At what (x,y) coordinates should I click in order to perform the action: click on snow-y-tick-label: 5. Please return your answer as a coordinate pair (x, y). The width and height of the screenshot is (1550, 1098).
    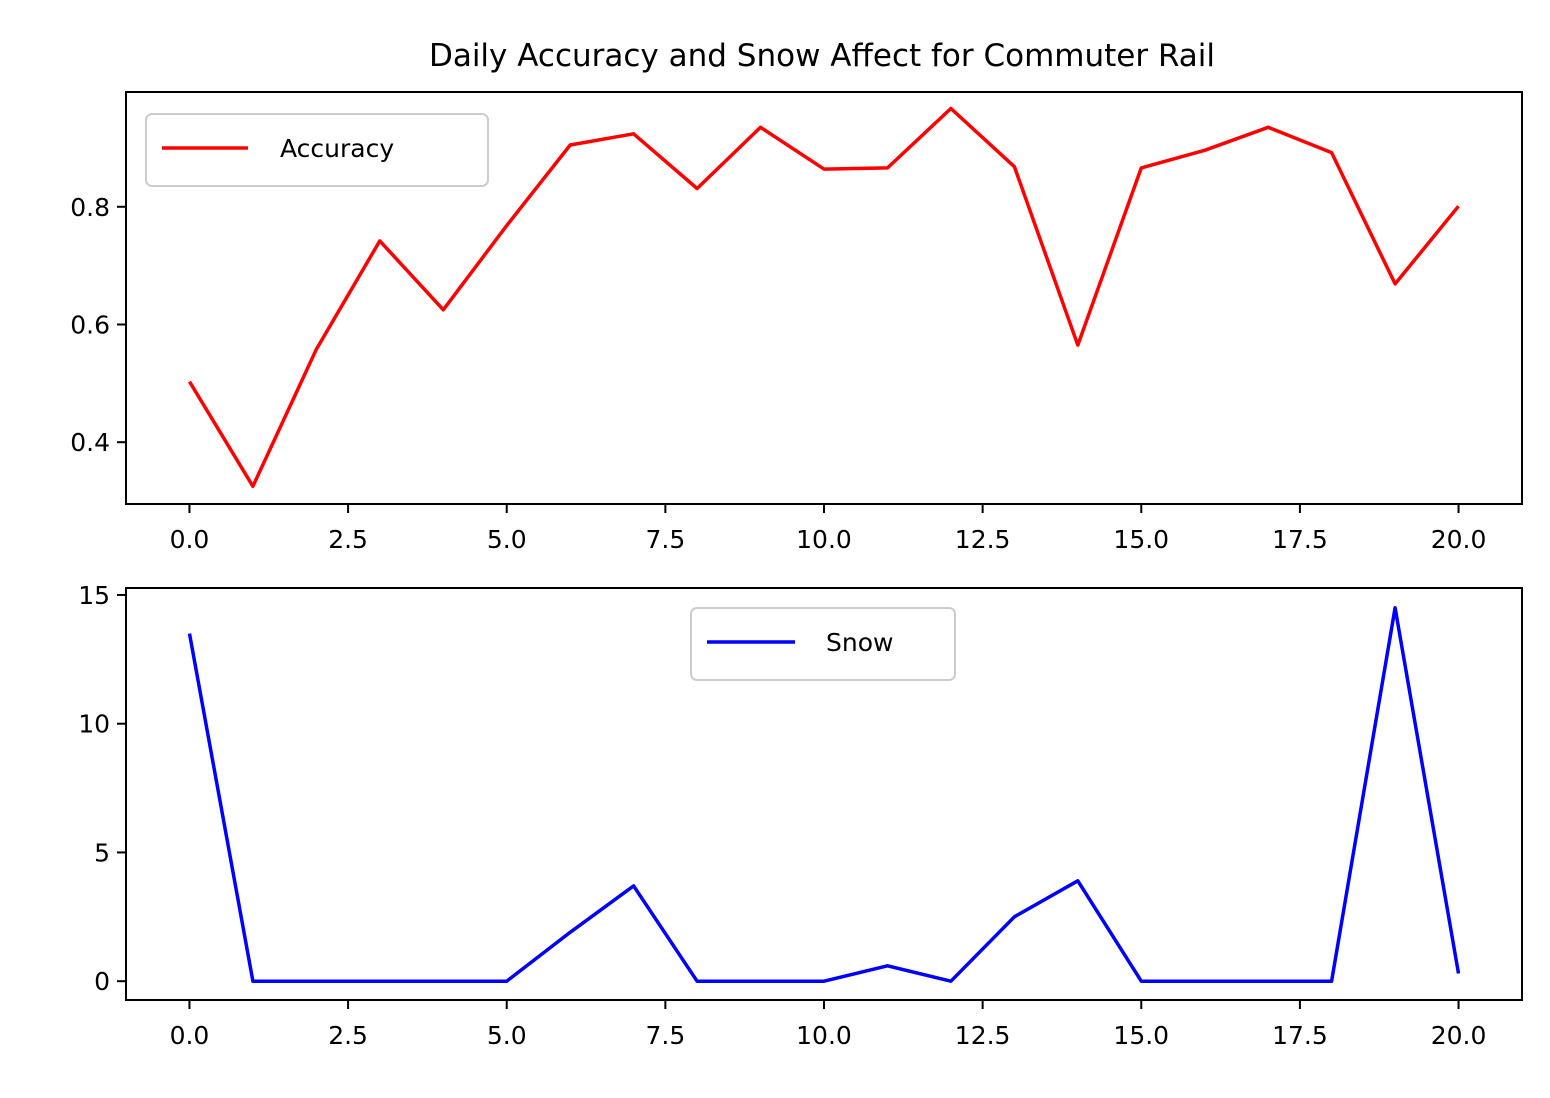
    Looking at the image, I should click on (102, 852).